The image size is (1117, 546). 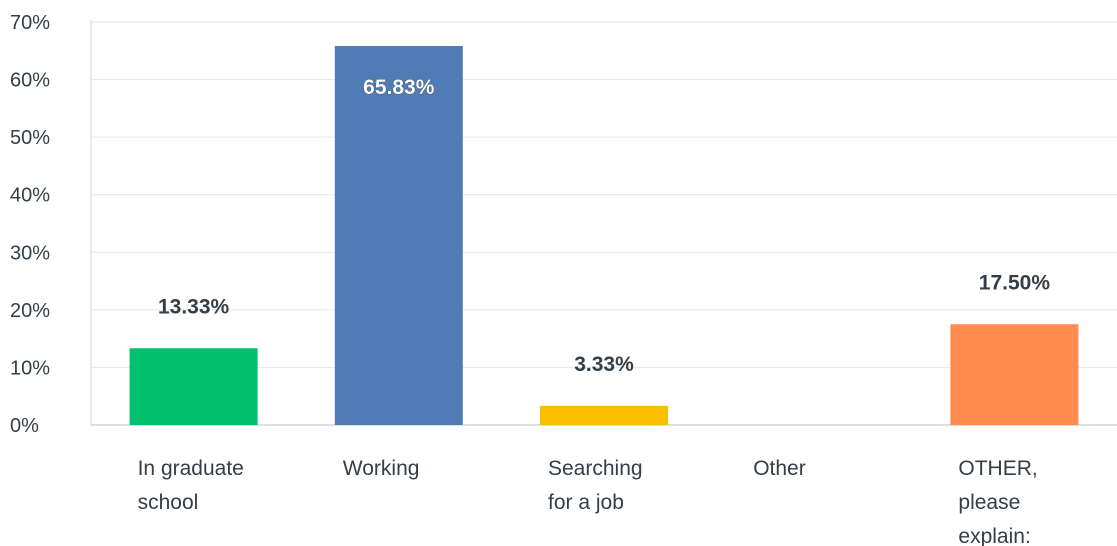 What do you see at coordinates (30, 138) in the screenshot?
I see `y-tick-label: 50%` at bounding box center [30, 138].